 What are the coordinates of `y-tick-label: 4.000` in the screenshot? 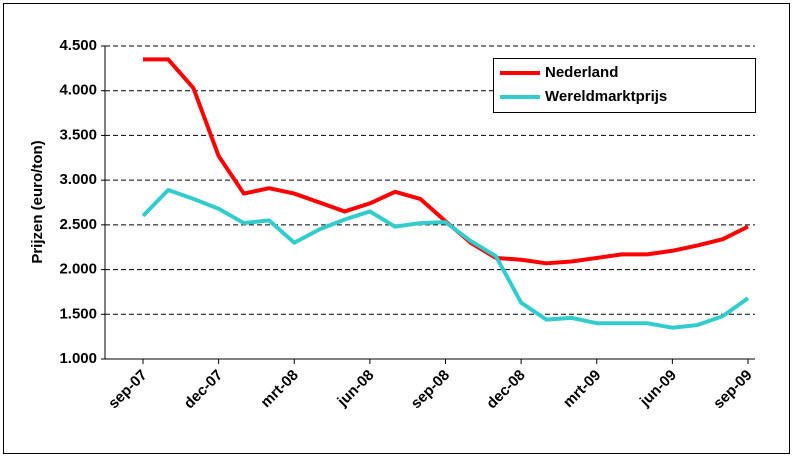 It's located at (78, 90).